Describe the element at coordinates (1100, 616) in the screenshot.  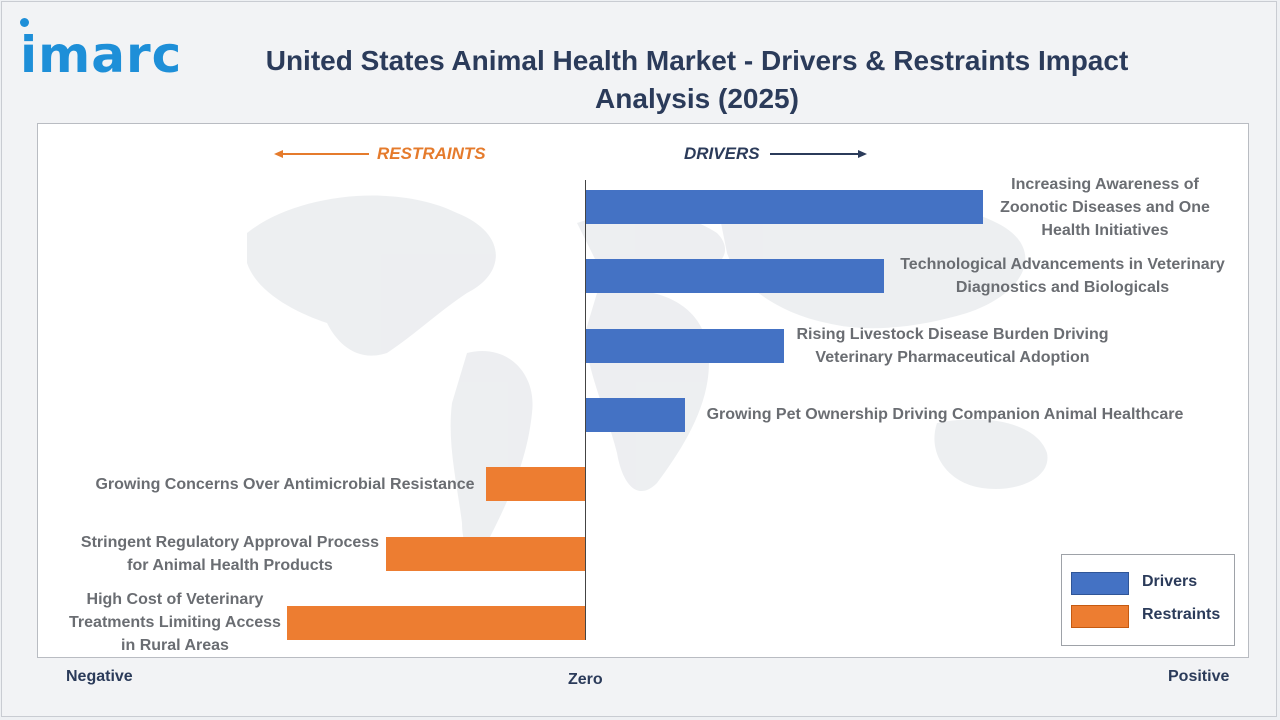
I see `legend-restraints-swatch` at that location.